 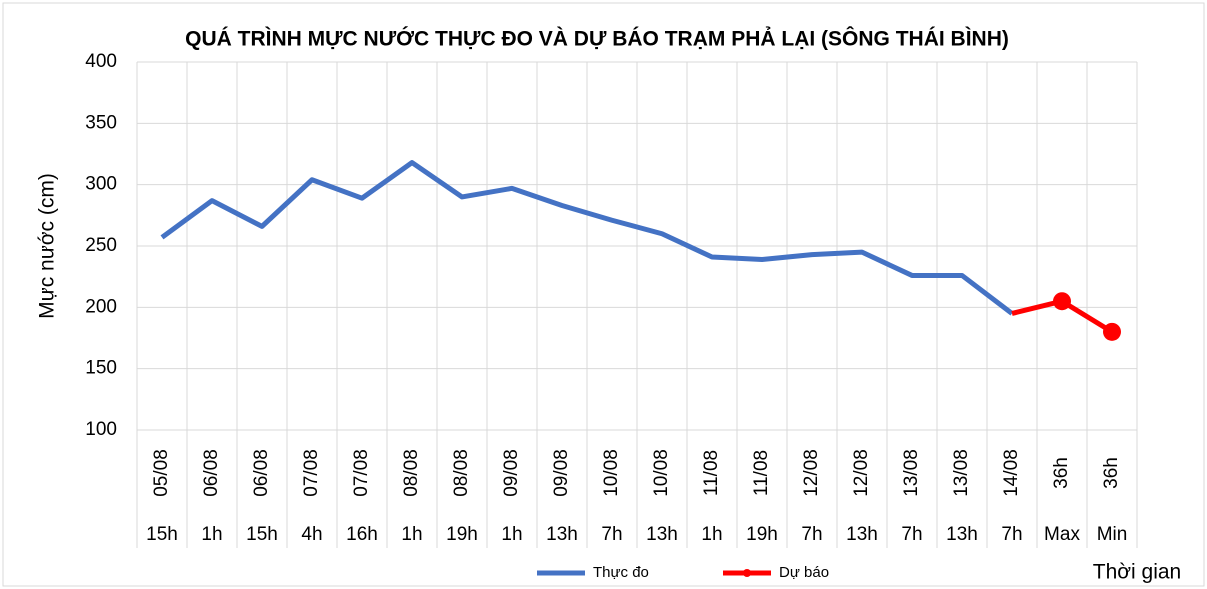 I want to click on y-tick-label: 300, so click(x=101, y=184).